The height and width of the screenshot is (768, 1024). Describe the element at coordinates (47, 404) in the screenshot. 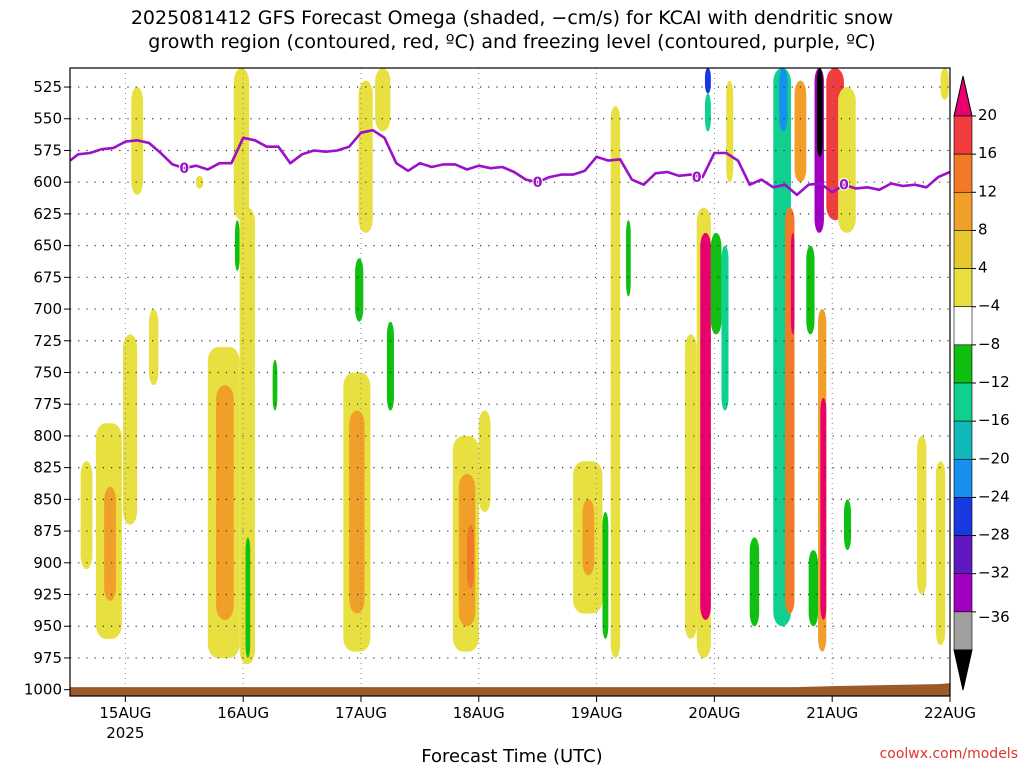

I see `pressure-tick-label: 775` at that location.